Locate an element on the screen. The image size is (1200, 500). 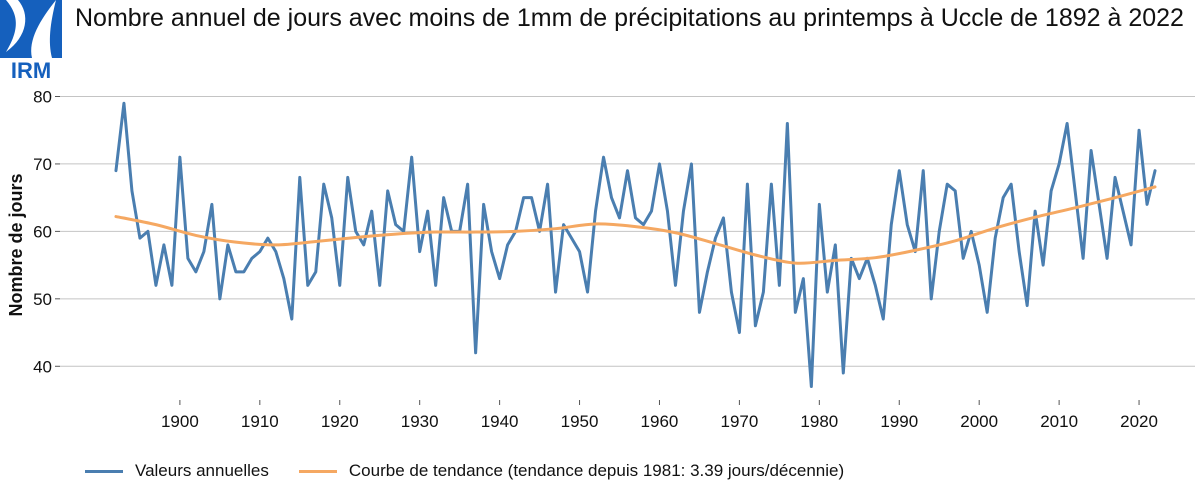
tick-label-x-1920: 1920 is located at coordinates (340, 421).